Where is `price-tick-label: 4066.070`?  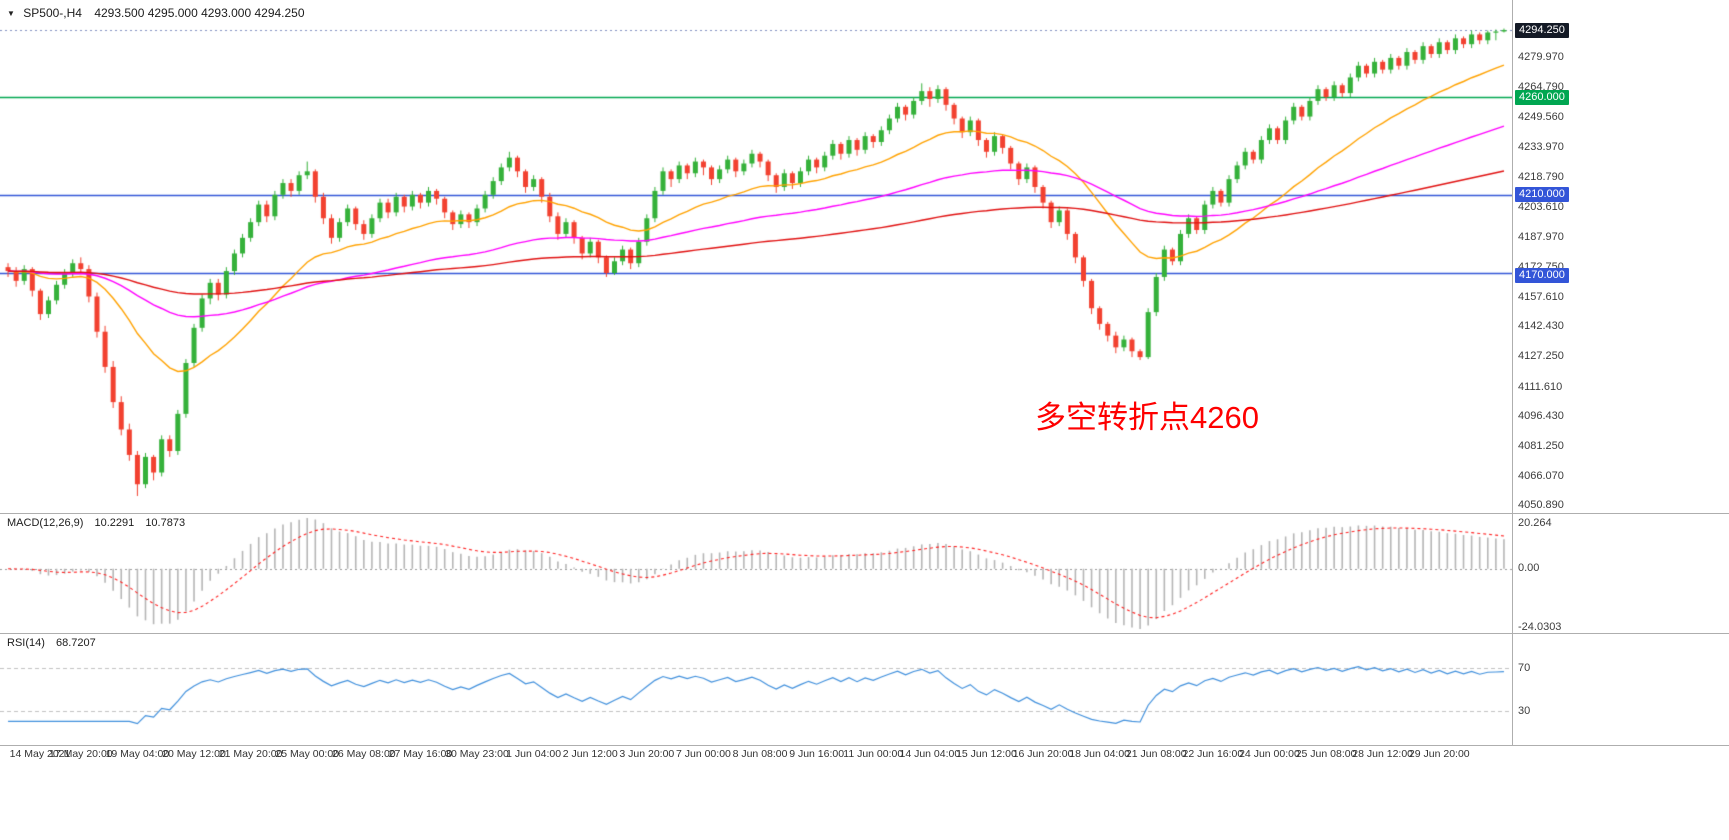 price-tick-label: 4066.070 is located at coordinates (1541, 475).